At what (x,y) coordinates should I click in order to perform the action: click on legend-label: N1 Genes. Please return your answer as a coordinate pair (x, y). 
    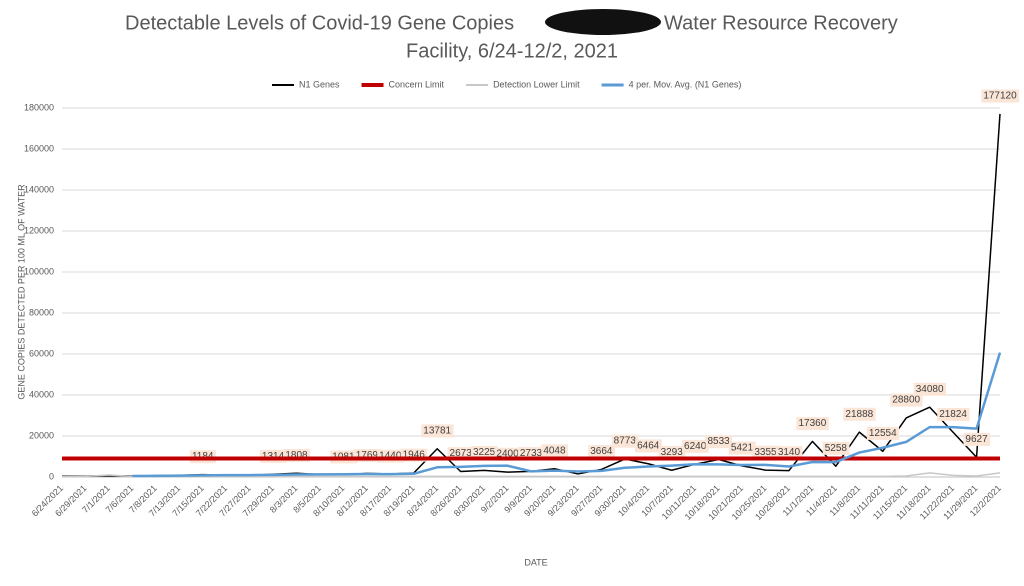
    Looking at the image, I should click on (319, 84).